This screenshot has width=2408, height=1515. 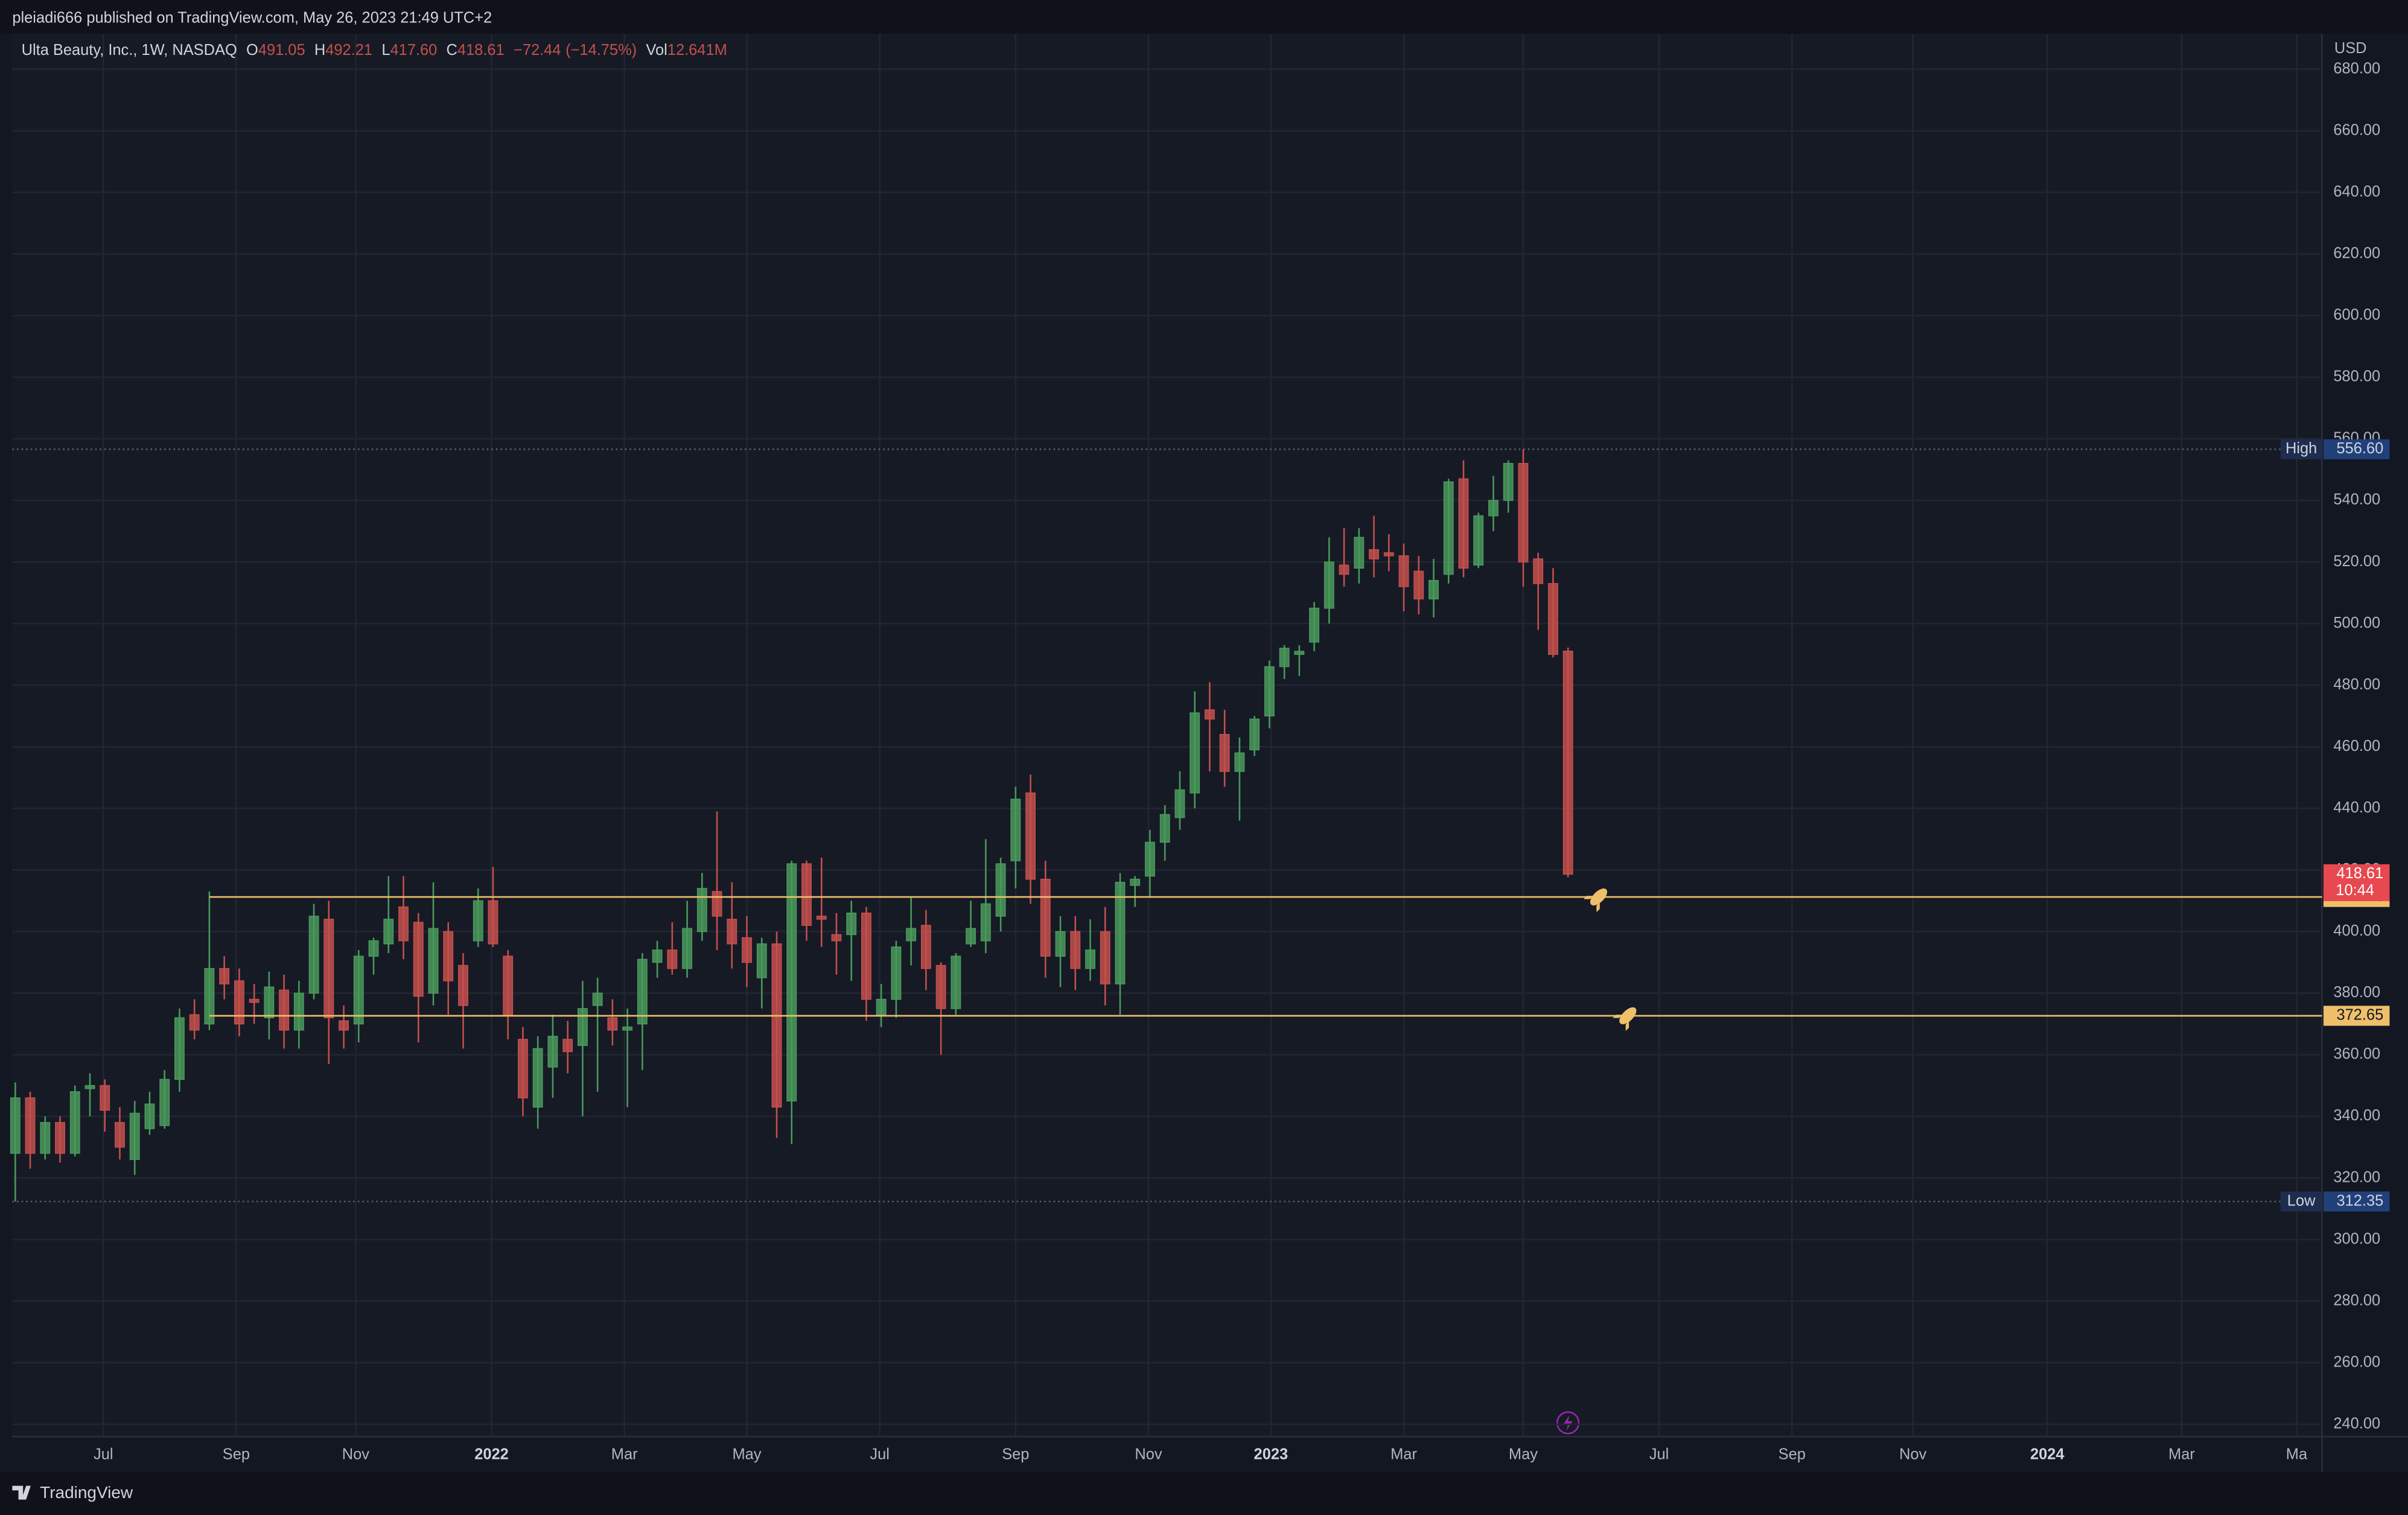 What do you see at coordinates (385, 51) in the screenshot?
I see `legend-key: L` at bounding box center [385, 51].